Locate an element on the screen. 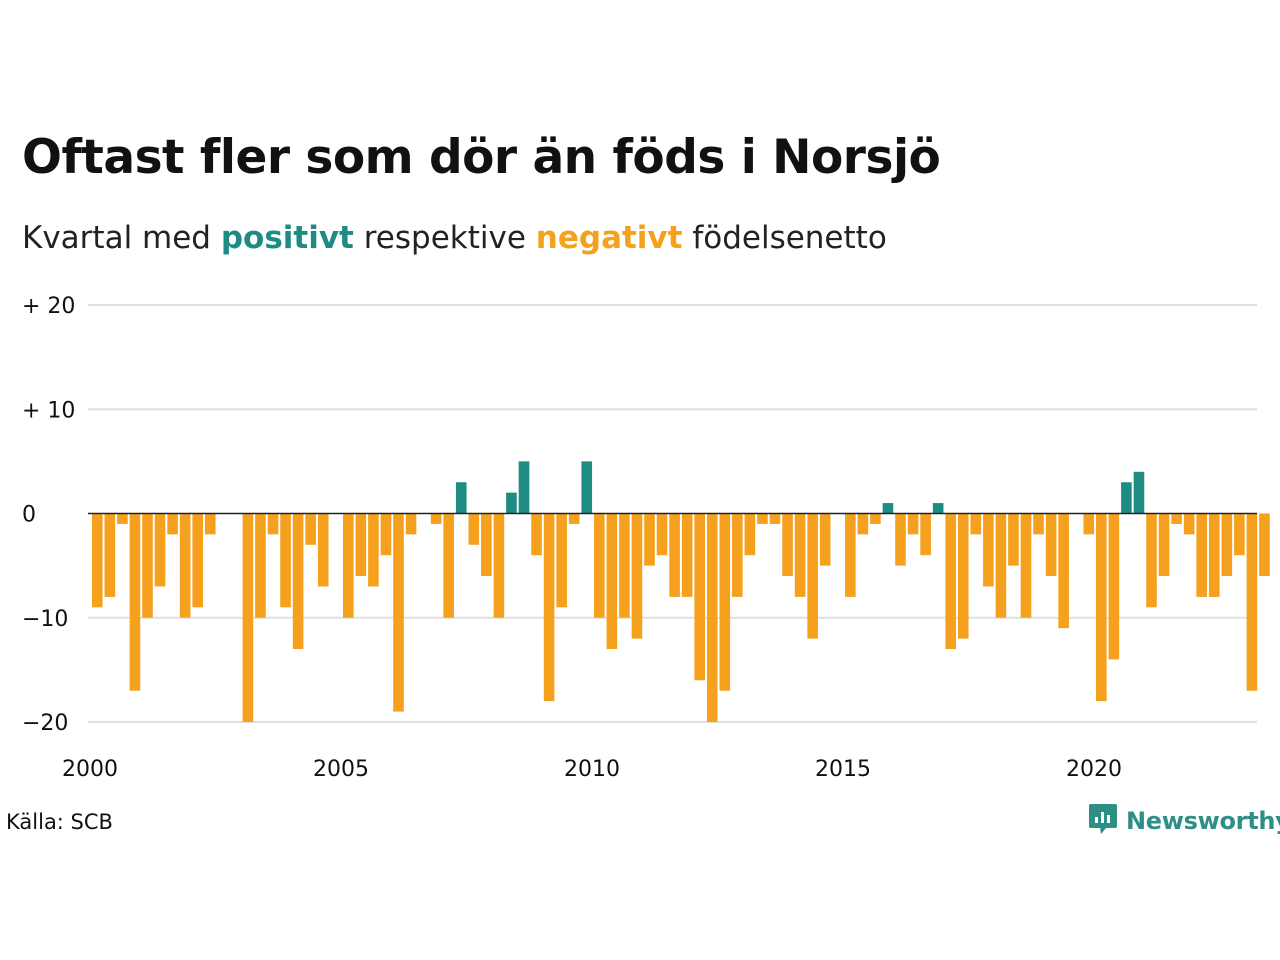  bar-2006K4 is located at coordinates (436, 518).